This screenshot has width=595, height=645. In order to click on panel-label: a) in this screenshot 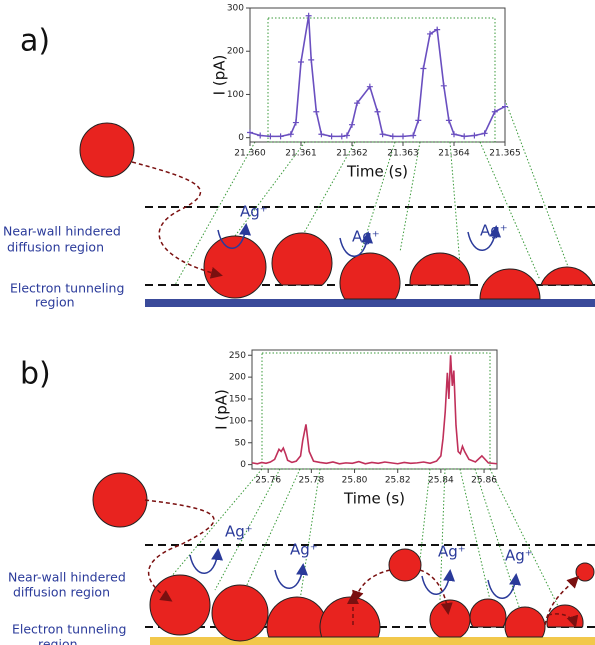, I will do `click(35, 41)`.